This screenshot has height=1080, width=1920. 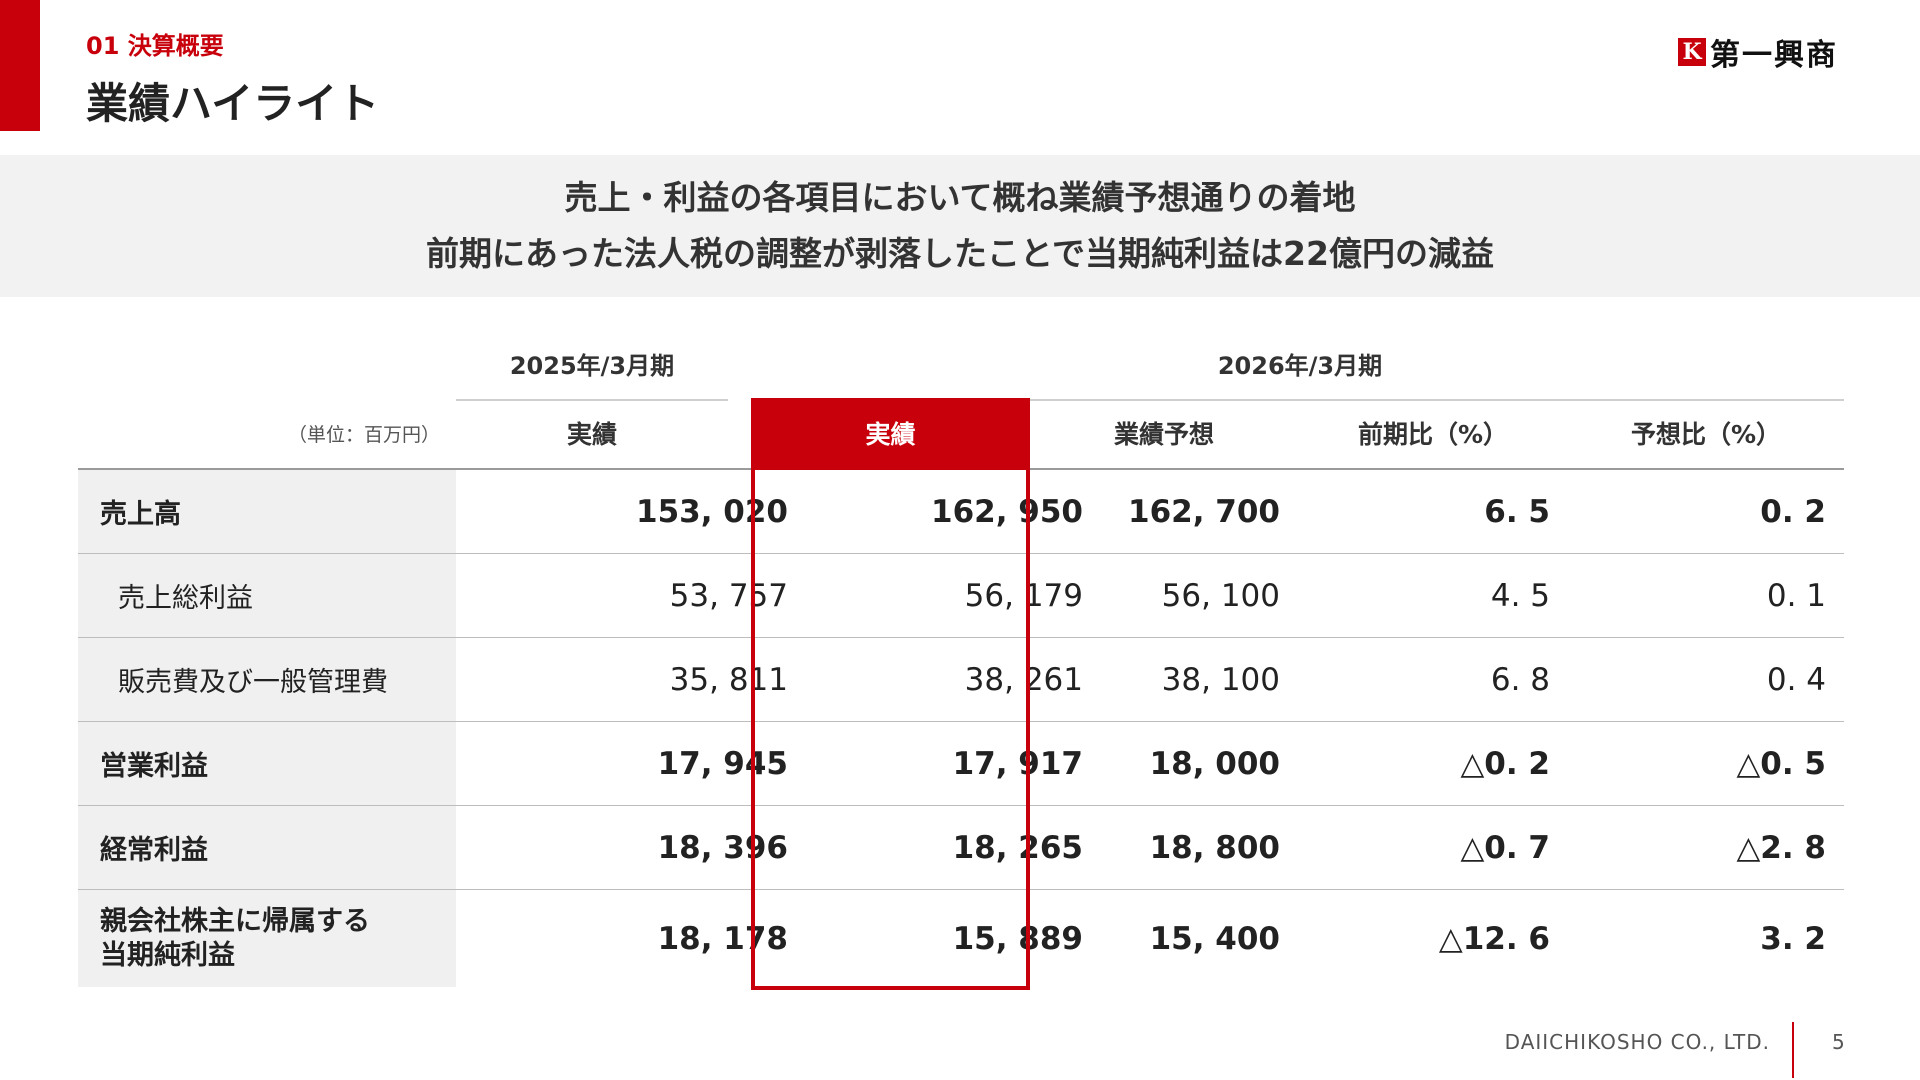 What do you see at coordinates (155, 46) in the screenshot?
I see `section-label: 01 決算概要` at bounding box center [155, 46].